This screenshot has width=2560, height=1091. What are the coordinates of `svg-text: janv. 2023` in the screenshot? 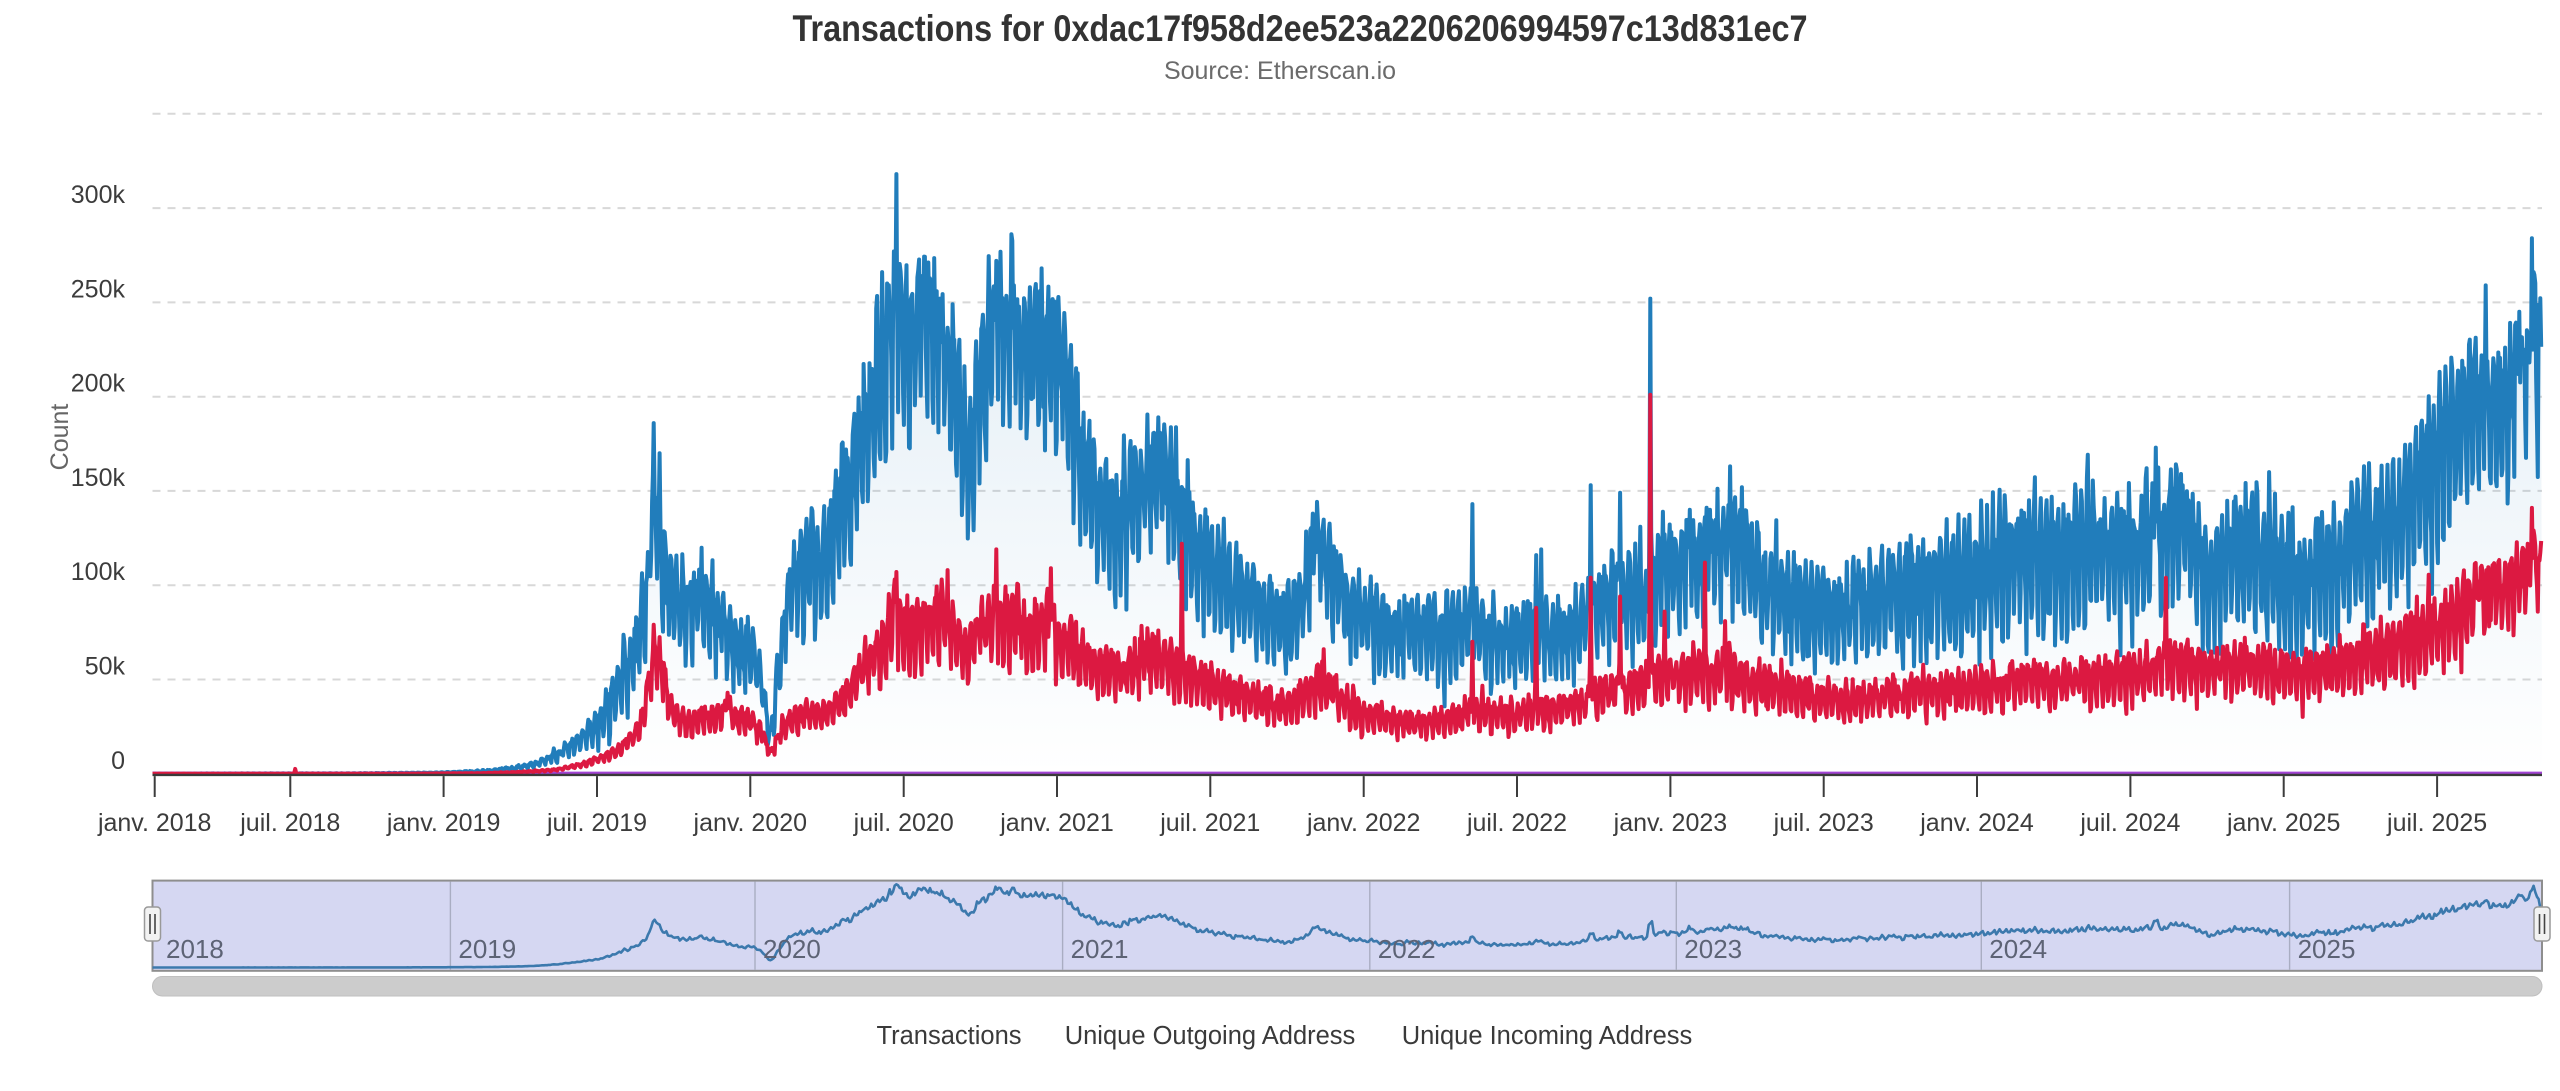 It's located at (1670, 823).